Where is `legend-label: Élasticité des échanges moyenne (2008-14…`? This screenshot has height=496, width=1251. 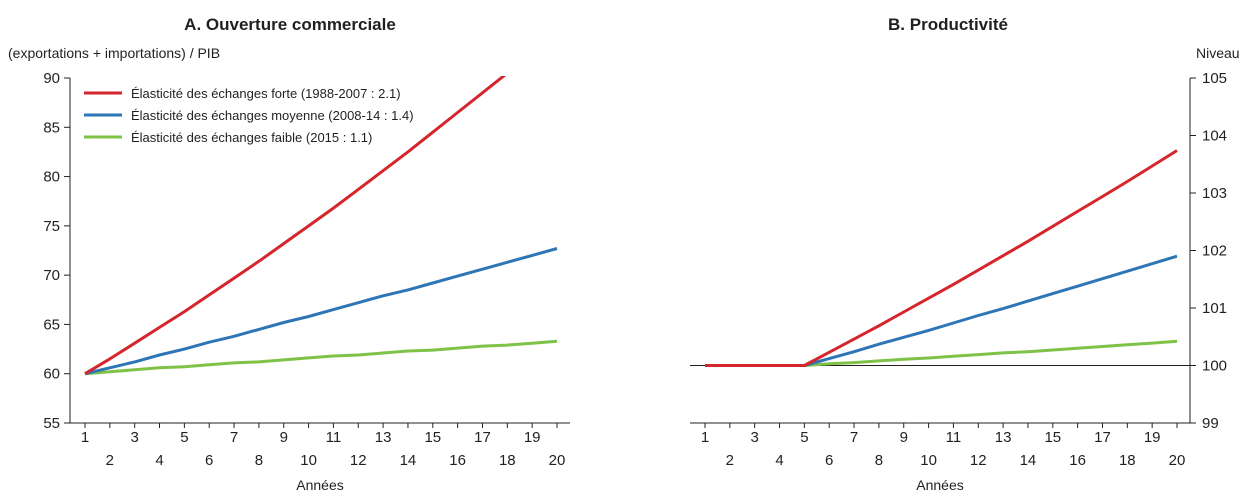
legend-label: Élasticité des échanges moyenne (2008-14… is located at coordinates (272, 115).